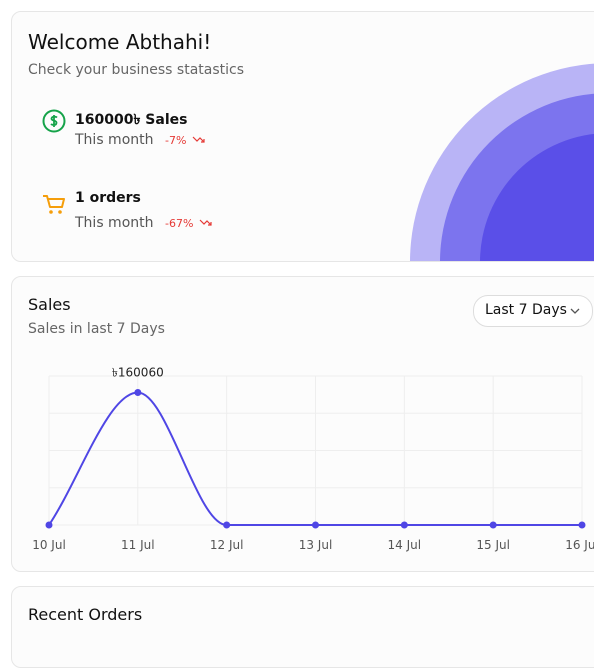 This screenshot has height=668, width=594. Describe the element at coordinates (136, 70) in the screenshot. I see `welcome-subtitle: Check your business statastics` at that location.